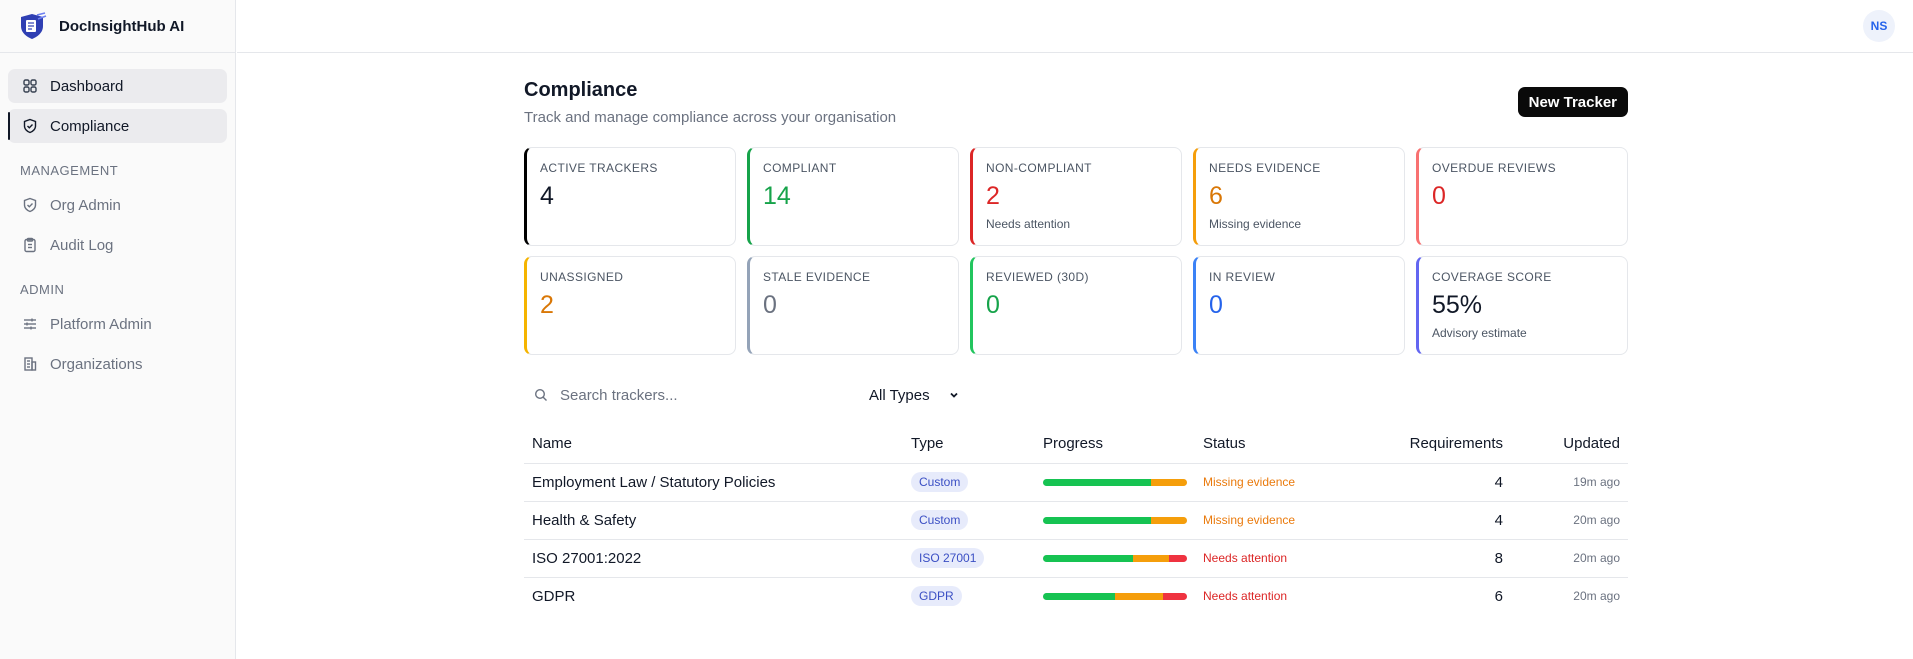 The width and height of the screenshot is (1913, 659). Describe the element at coordinates (713, 520) in the screenshot. I see `tracker-name: Health & Safety` at that location.